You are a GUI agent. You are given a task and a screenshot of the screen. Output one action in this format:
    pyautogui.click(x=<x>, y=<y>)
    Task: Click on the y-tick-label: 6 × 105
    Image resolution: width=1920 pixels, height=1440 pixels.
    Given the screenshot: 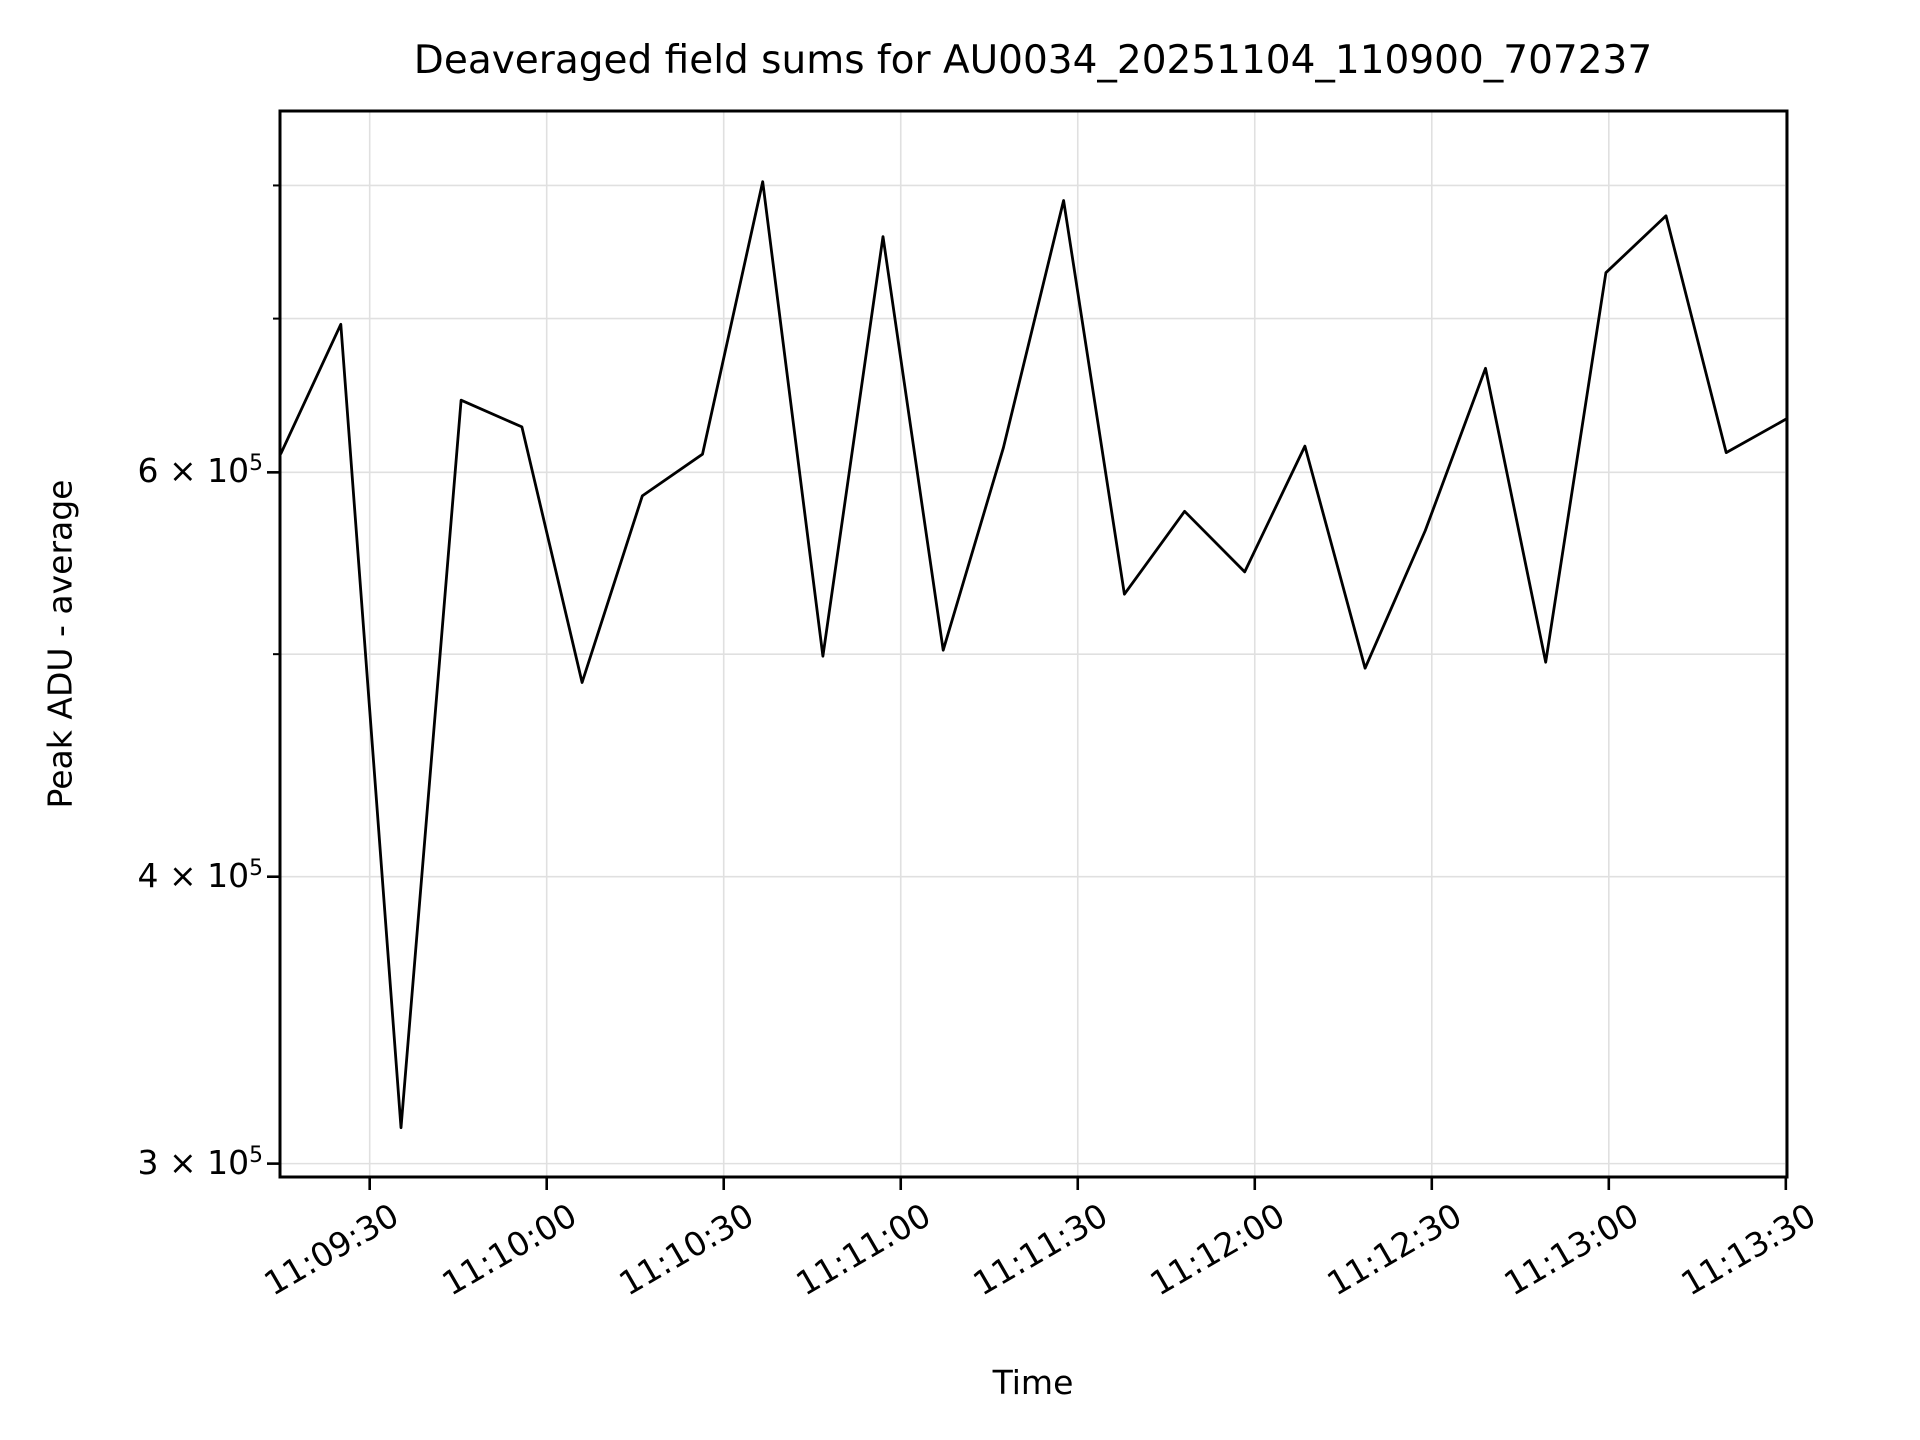 What is the action you would take?
    pyautogui.click(x=200, y=471)
    